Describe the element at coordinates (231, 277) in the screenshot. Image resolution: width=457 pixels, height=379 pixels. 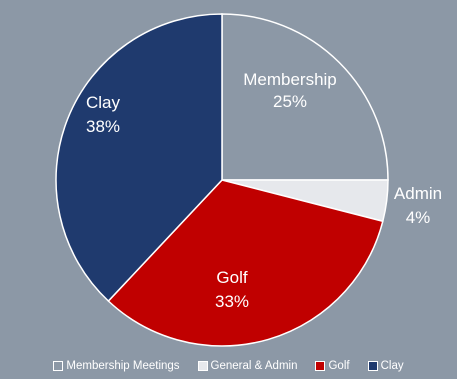
I see `slice-label-golf: Golf` at that location.